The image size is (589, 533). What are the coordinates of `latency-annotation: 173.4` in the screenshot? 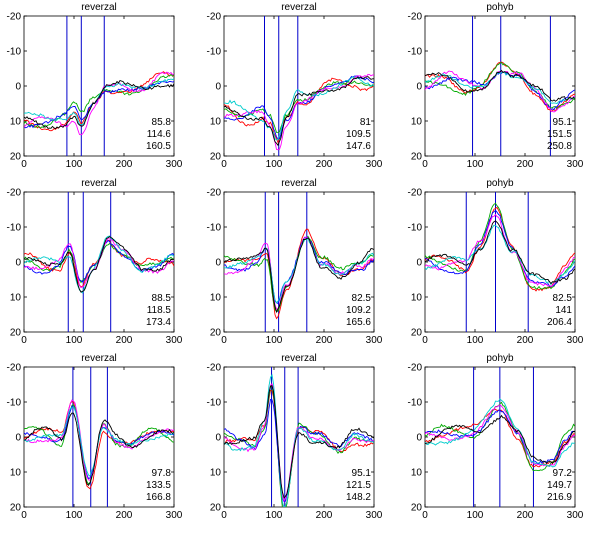 It's located at (158, 322).